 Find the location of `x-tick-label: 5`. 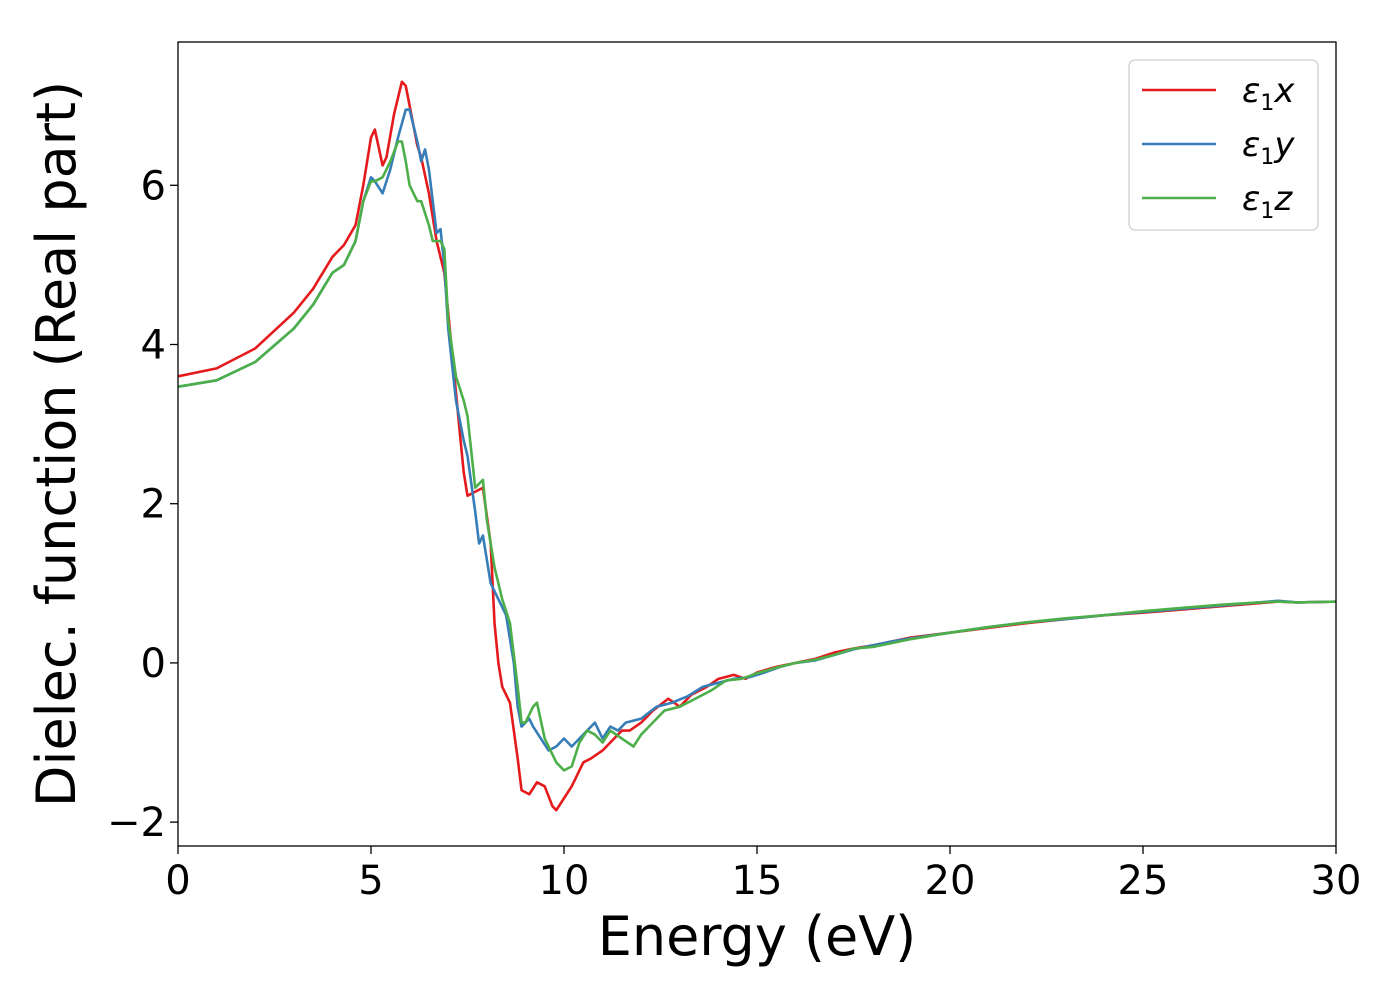

x-tick-label: 5 is located at coordinates (370, 881).